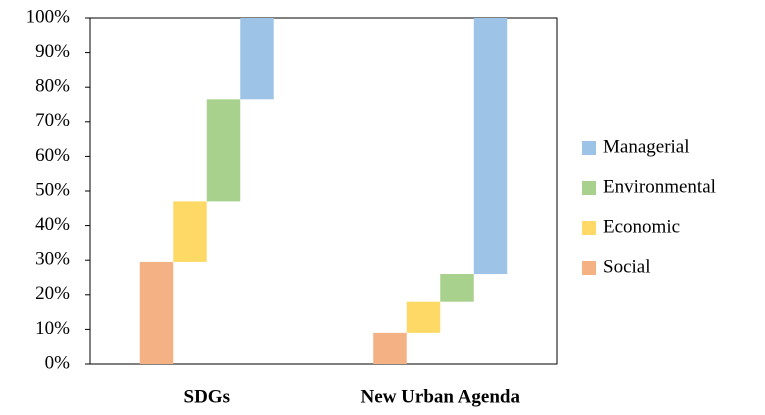 The height and width of the screenshot is (415, 765). What do you see at coordinates (52, 328) in the screenshot?
I see `y-tick-label: 10%` at bounding box center [52, 328].